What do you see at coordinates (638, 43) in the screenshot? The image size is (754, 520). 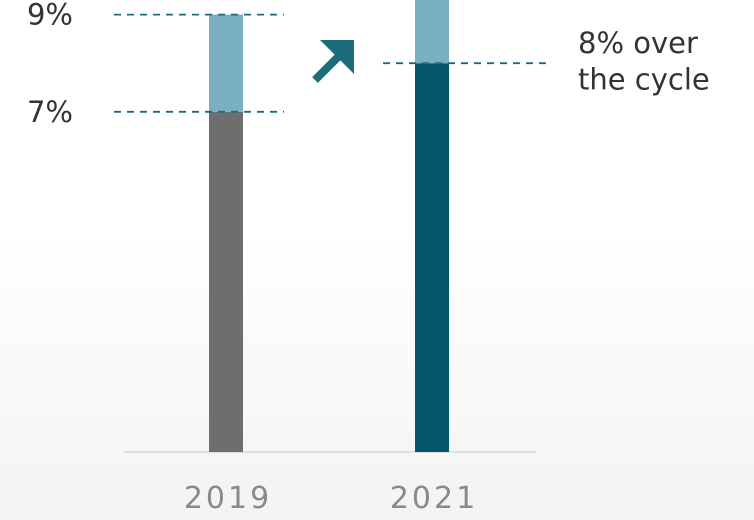 I see `reference-label-line-1: 8% over` at bounding box center [638, 43].